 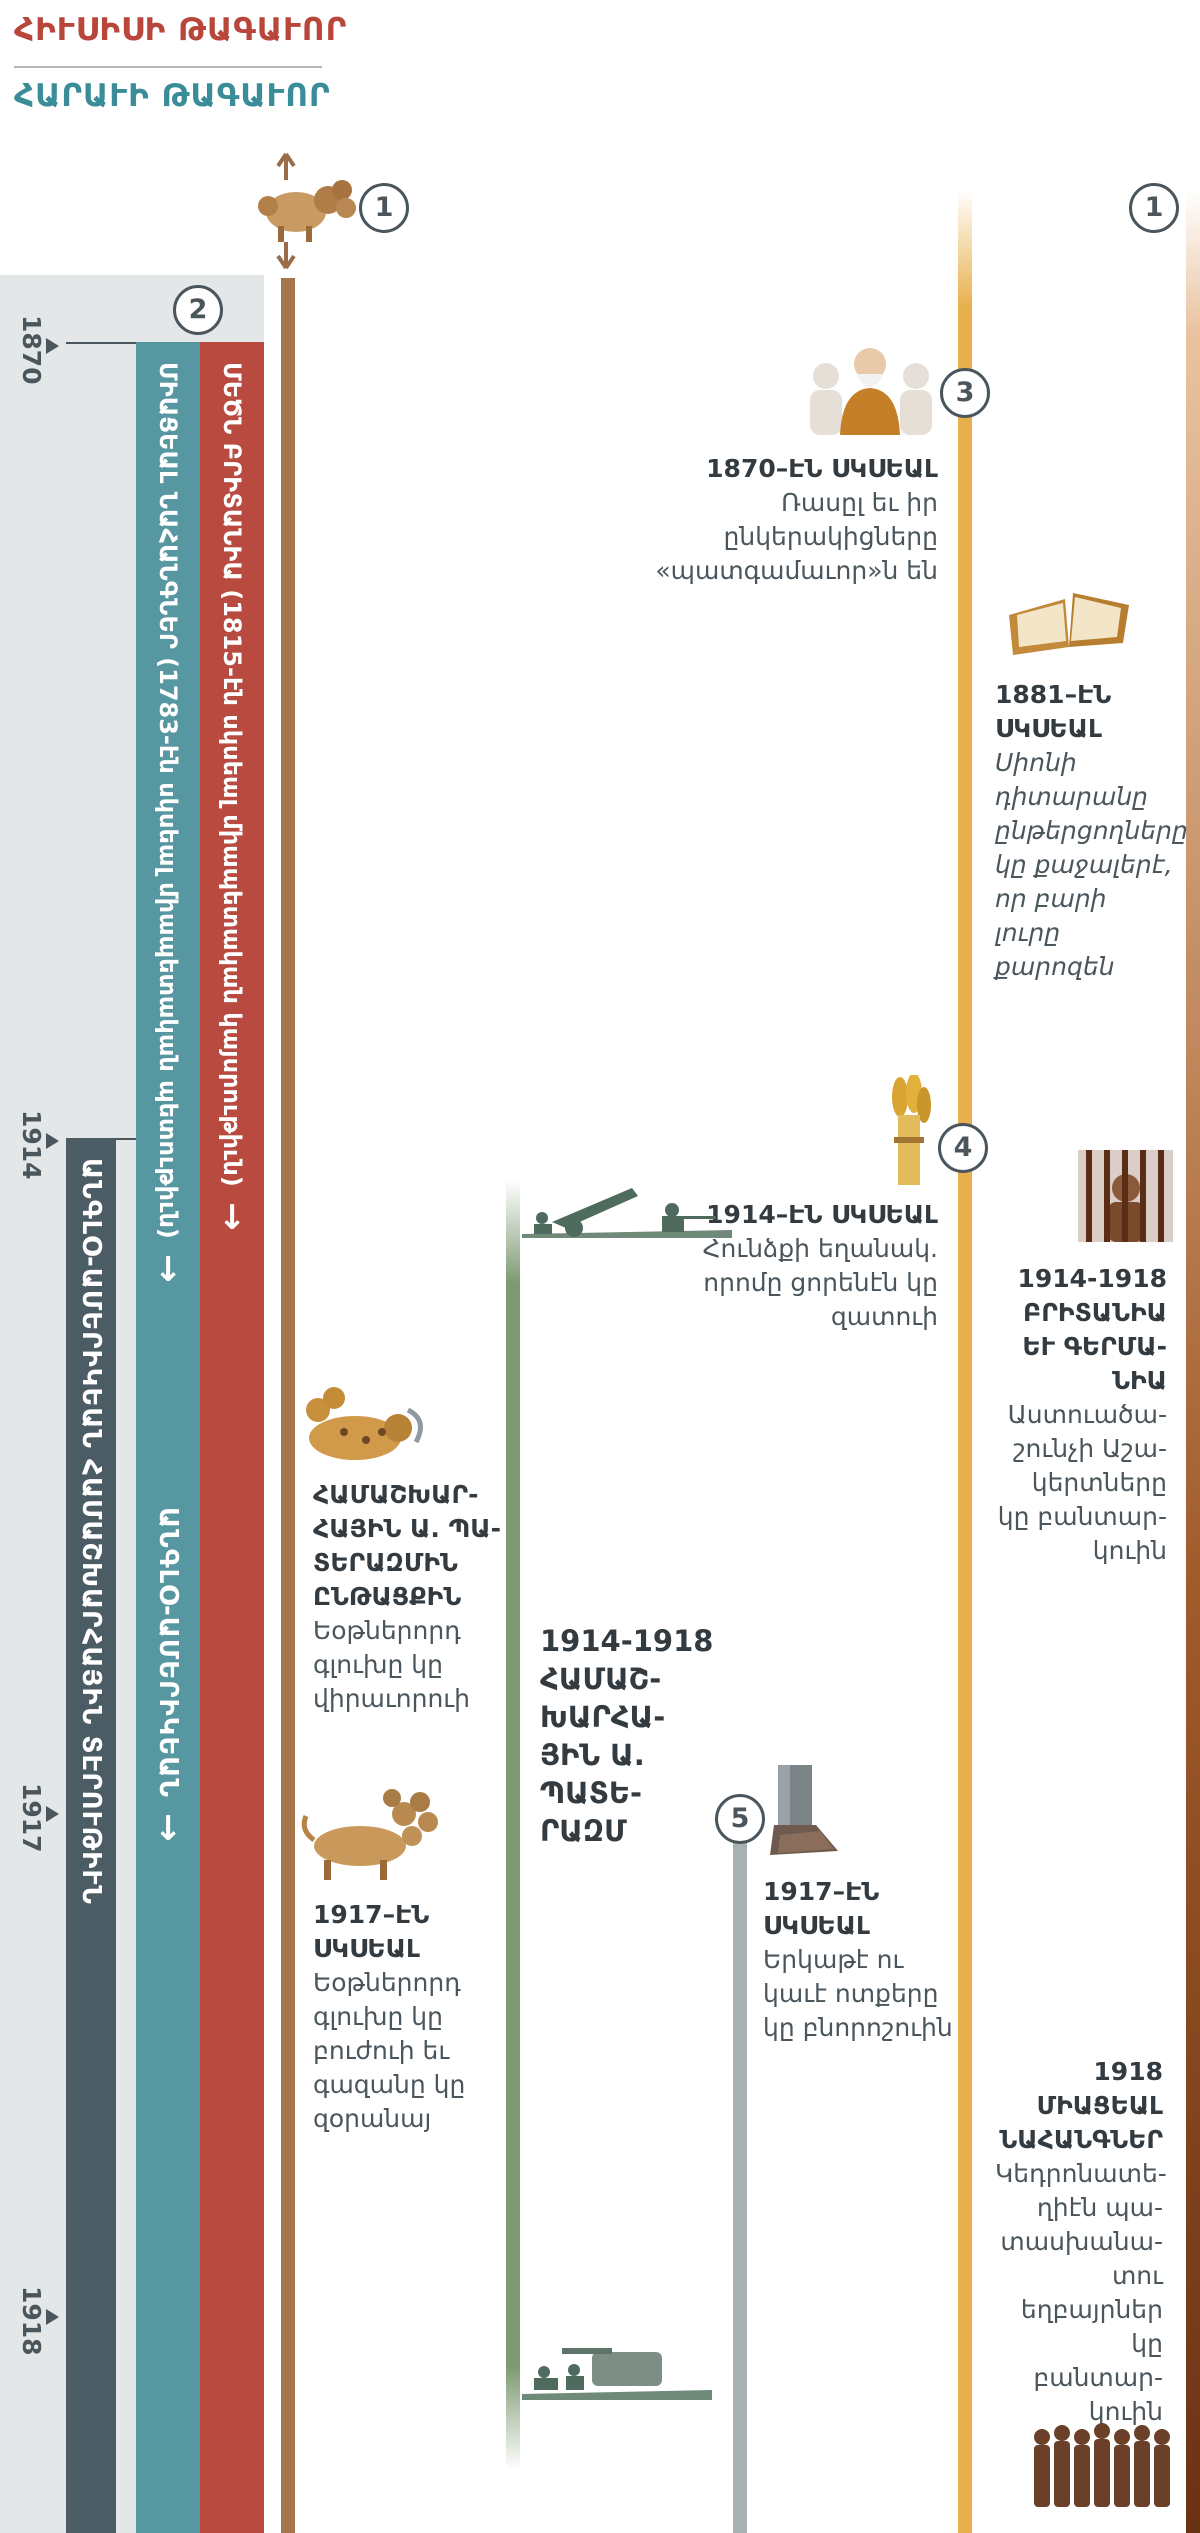 I want to click on north-king-heading: ՀԻՒՍԻՍԻ ԹԱԳԱՒՈՐ, so click(x=181, y=30).